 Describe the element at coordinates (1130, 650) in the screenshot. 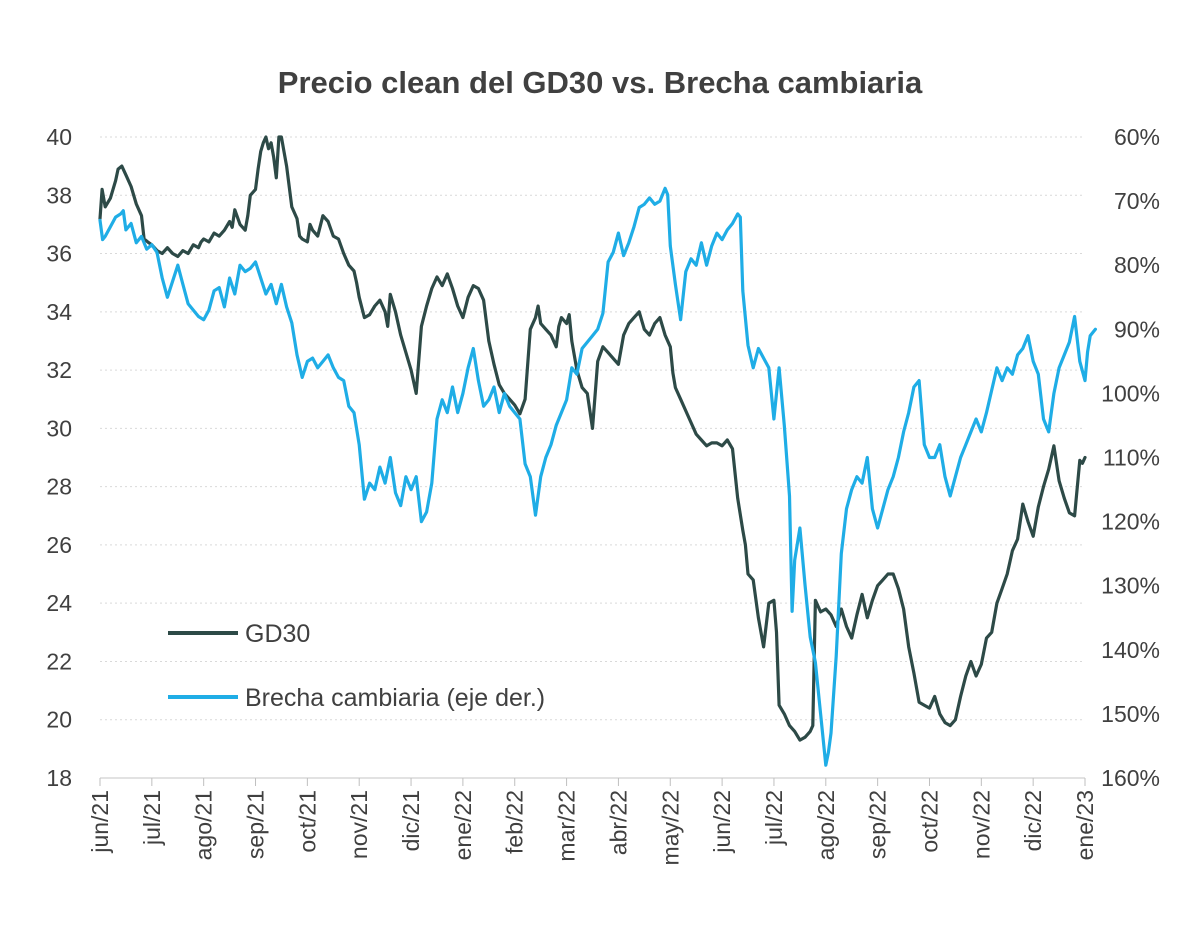

I see `y-right-tick-label: 140%` at that location.